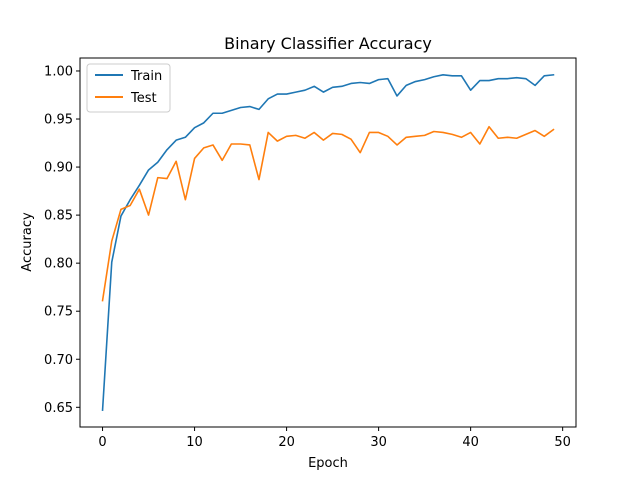  What do you see at coordinates (378, 442) in the screenshot?
I see `x-tick-label: 30` at bounding box center [378, 442].